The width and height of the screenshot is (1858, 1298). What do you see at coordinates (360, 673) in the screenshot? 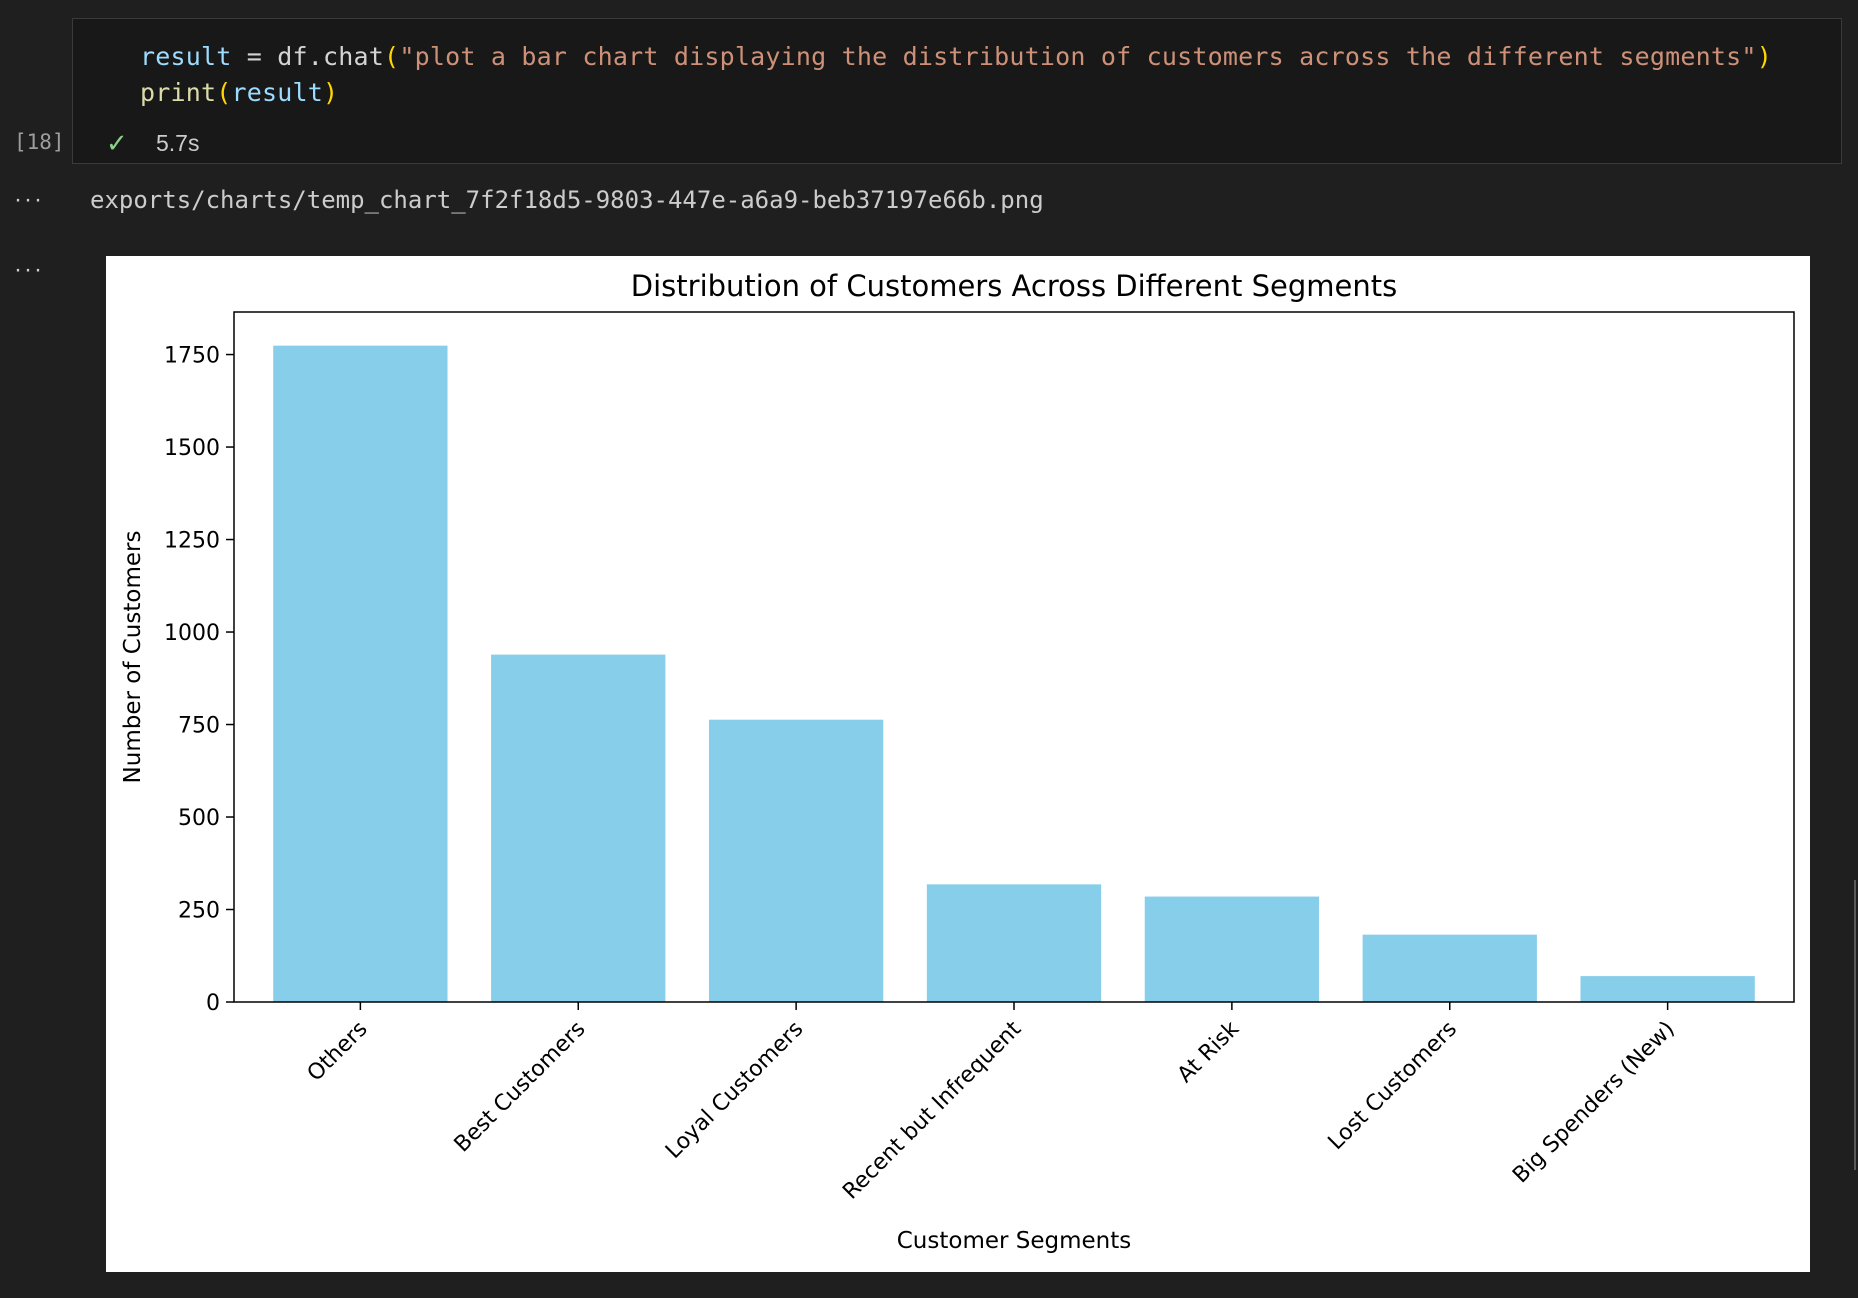
I see `bar-others` at bounding box center [360, 673].